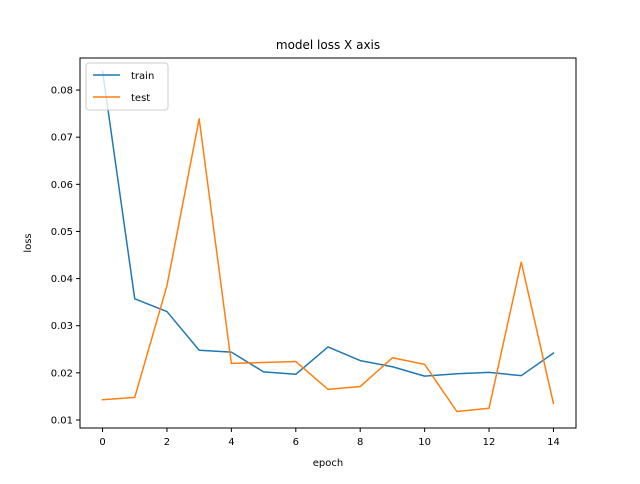  Describe the element at coordinates (62, 185) in the screenshot. I see `y-tick-label: 0.06` at that location.